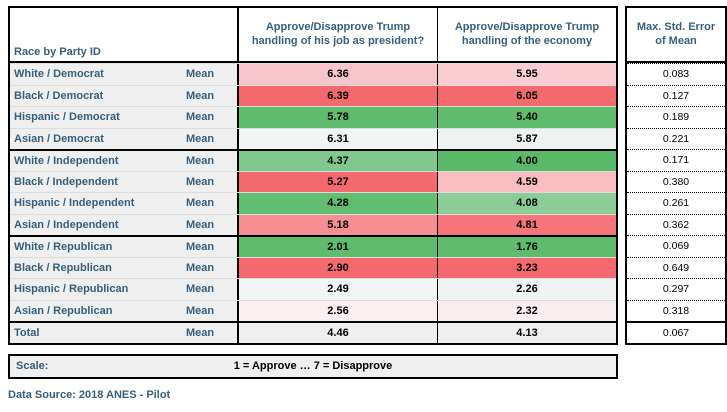 The height and width of the screenshot is (412, 727). What do you see at coordinates (526, 247) in the screenshot?
I see `economy-mean-cell: 1.76` at bounding box center [526, 247].